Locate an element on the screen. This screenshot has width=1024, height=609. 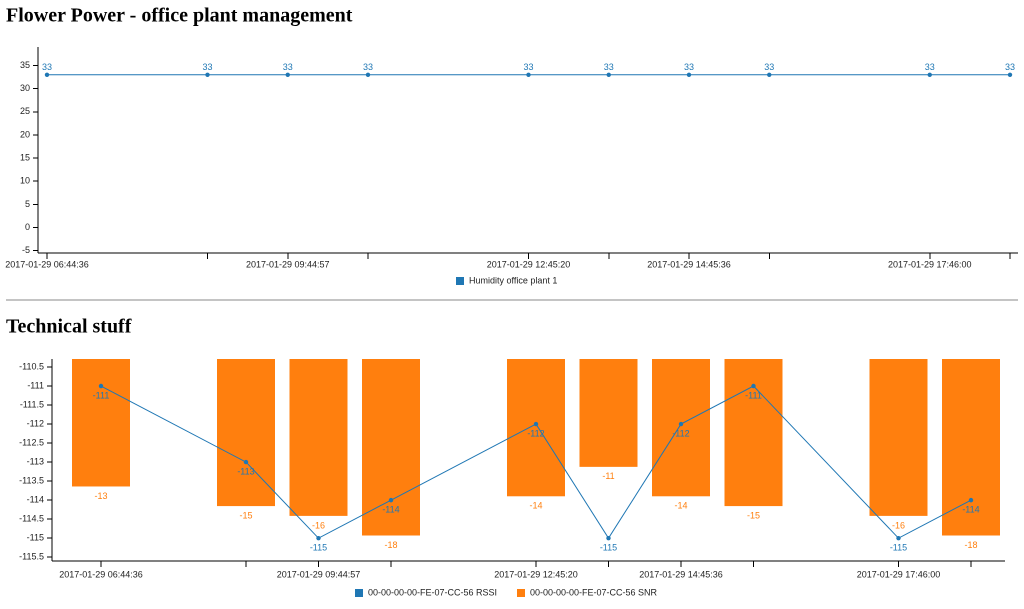
page-title: Flower Power - office plant management is located at coordinates (179, 16).